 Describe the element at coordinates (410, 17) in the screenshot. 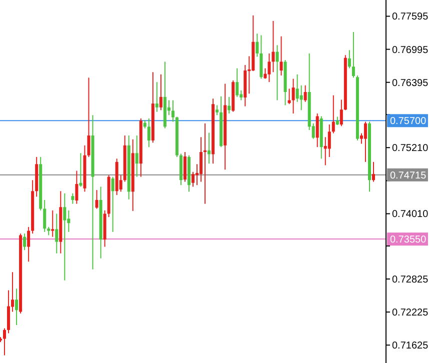

I see `y-tick-label: 0.77595` at that location.